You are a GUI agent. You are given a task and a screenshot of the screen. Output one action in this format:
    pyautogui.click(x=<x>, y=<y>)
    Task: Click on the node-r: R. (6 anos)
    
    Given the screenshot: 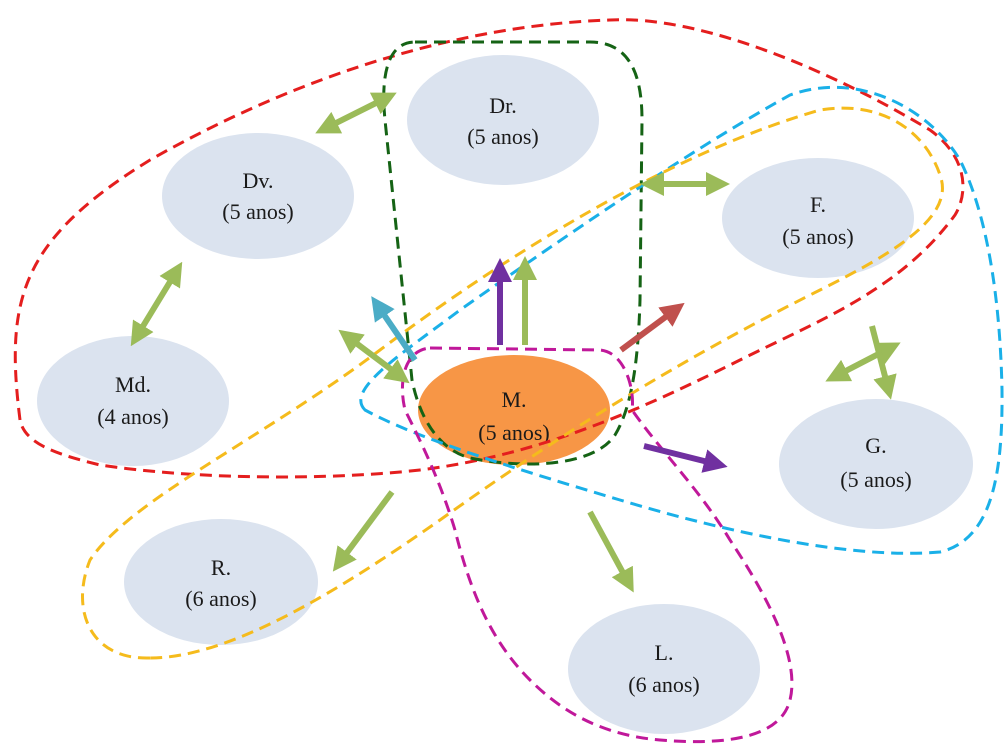 What is the action you would take?
    pyautogui.click(x=221, y=582)
    